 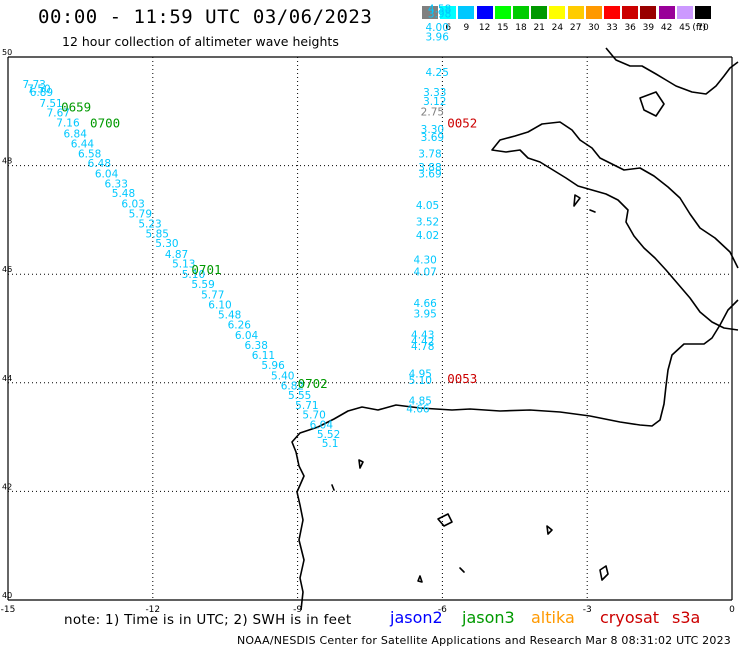 What do you see at coordinates (176, 255) in the screenshot?
I see `swh-value: 4.87` at bounding box center [176, 255].